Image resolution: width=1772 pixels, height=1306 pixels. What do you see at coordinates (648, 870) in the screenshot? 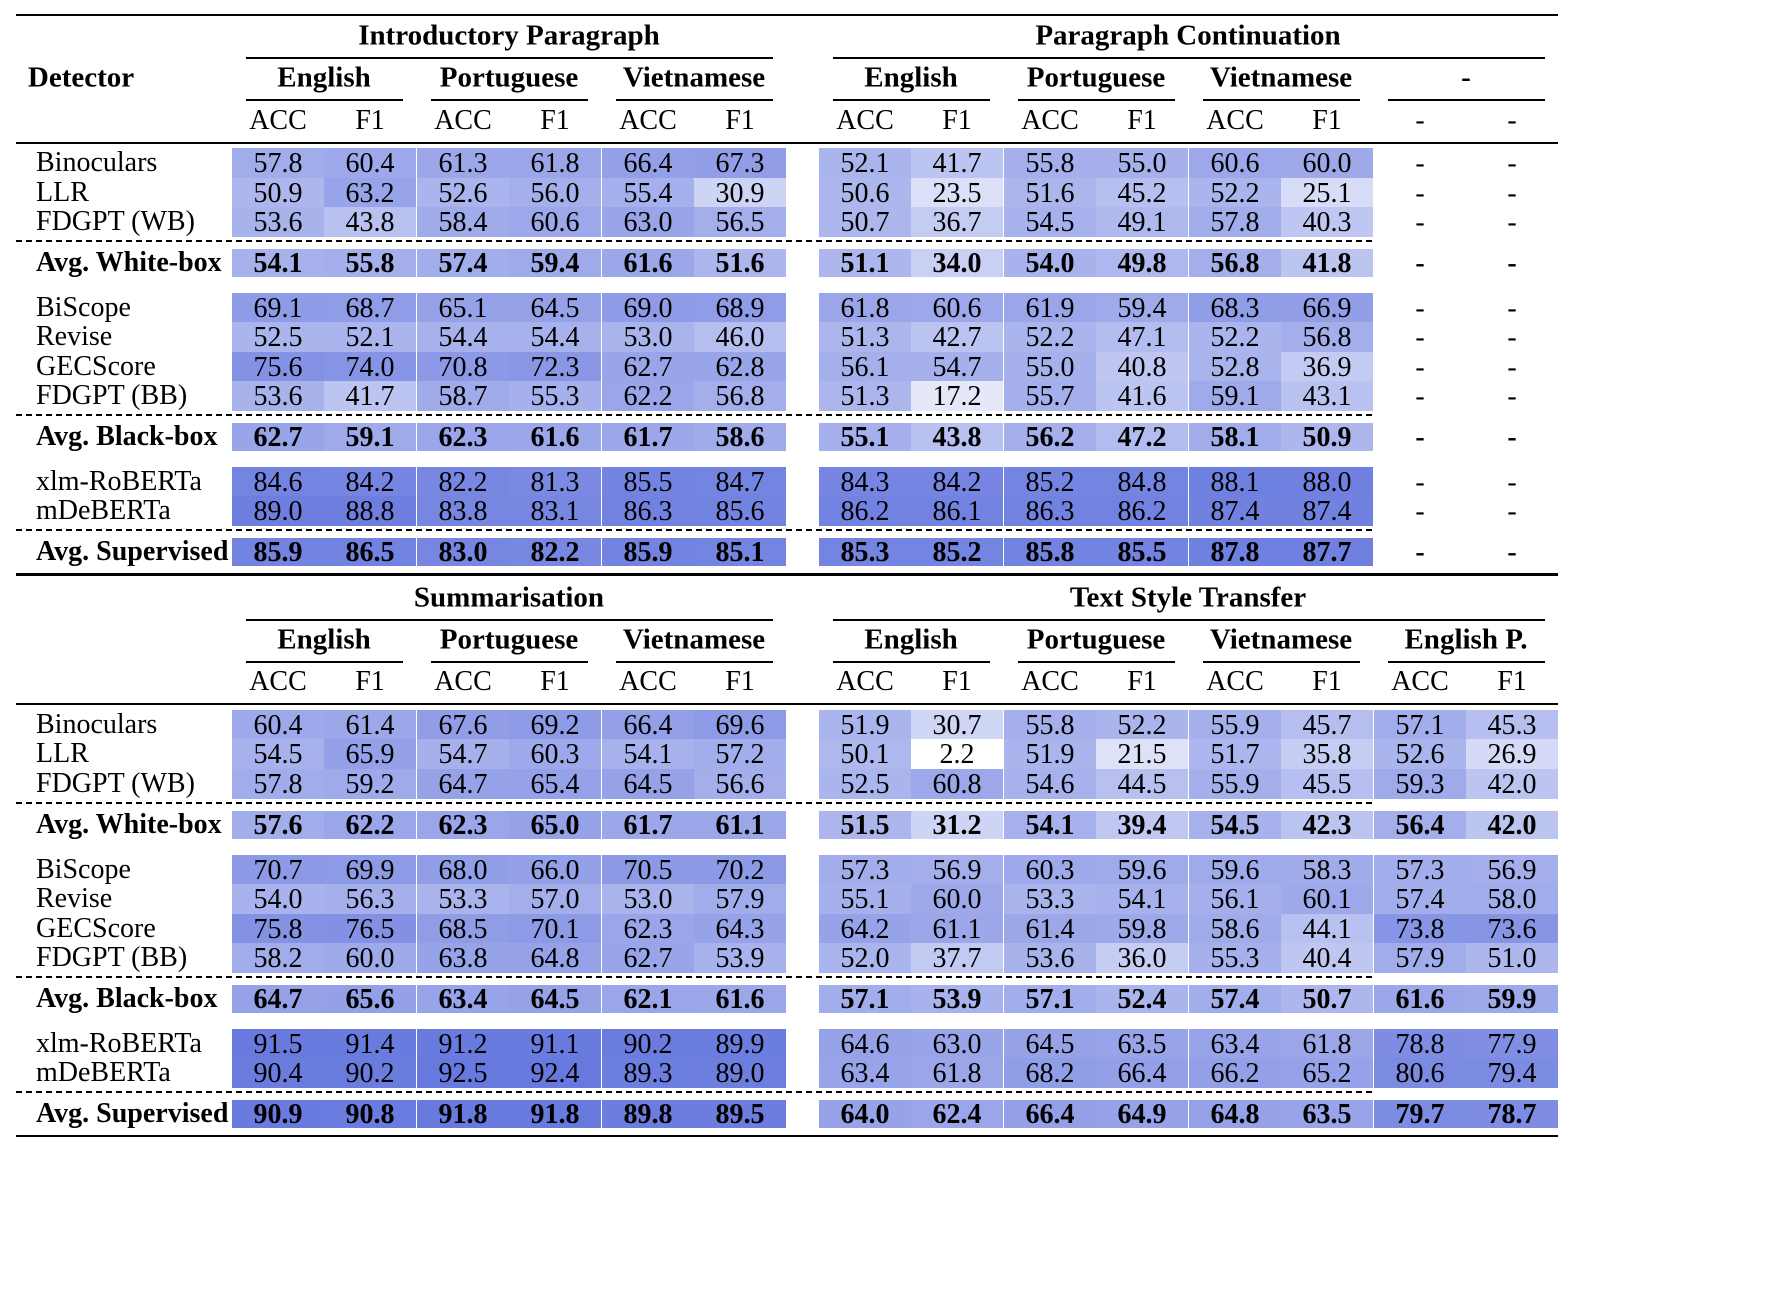
I see `value-text: 70.5` at bounding box center [648, 870].